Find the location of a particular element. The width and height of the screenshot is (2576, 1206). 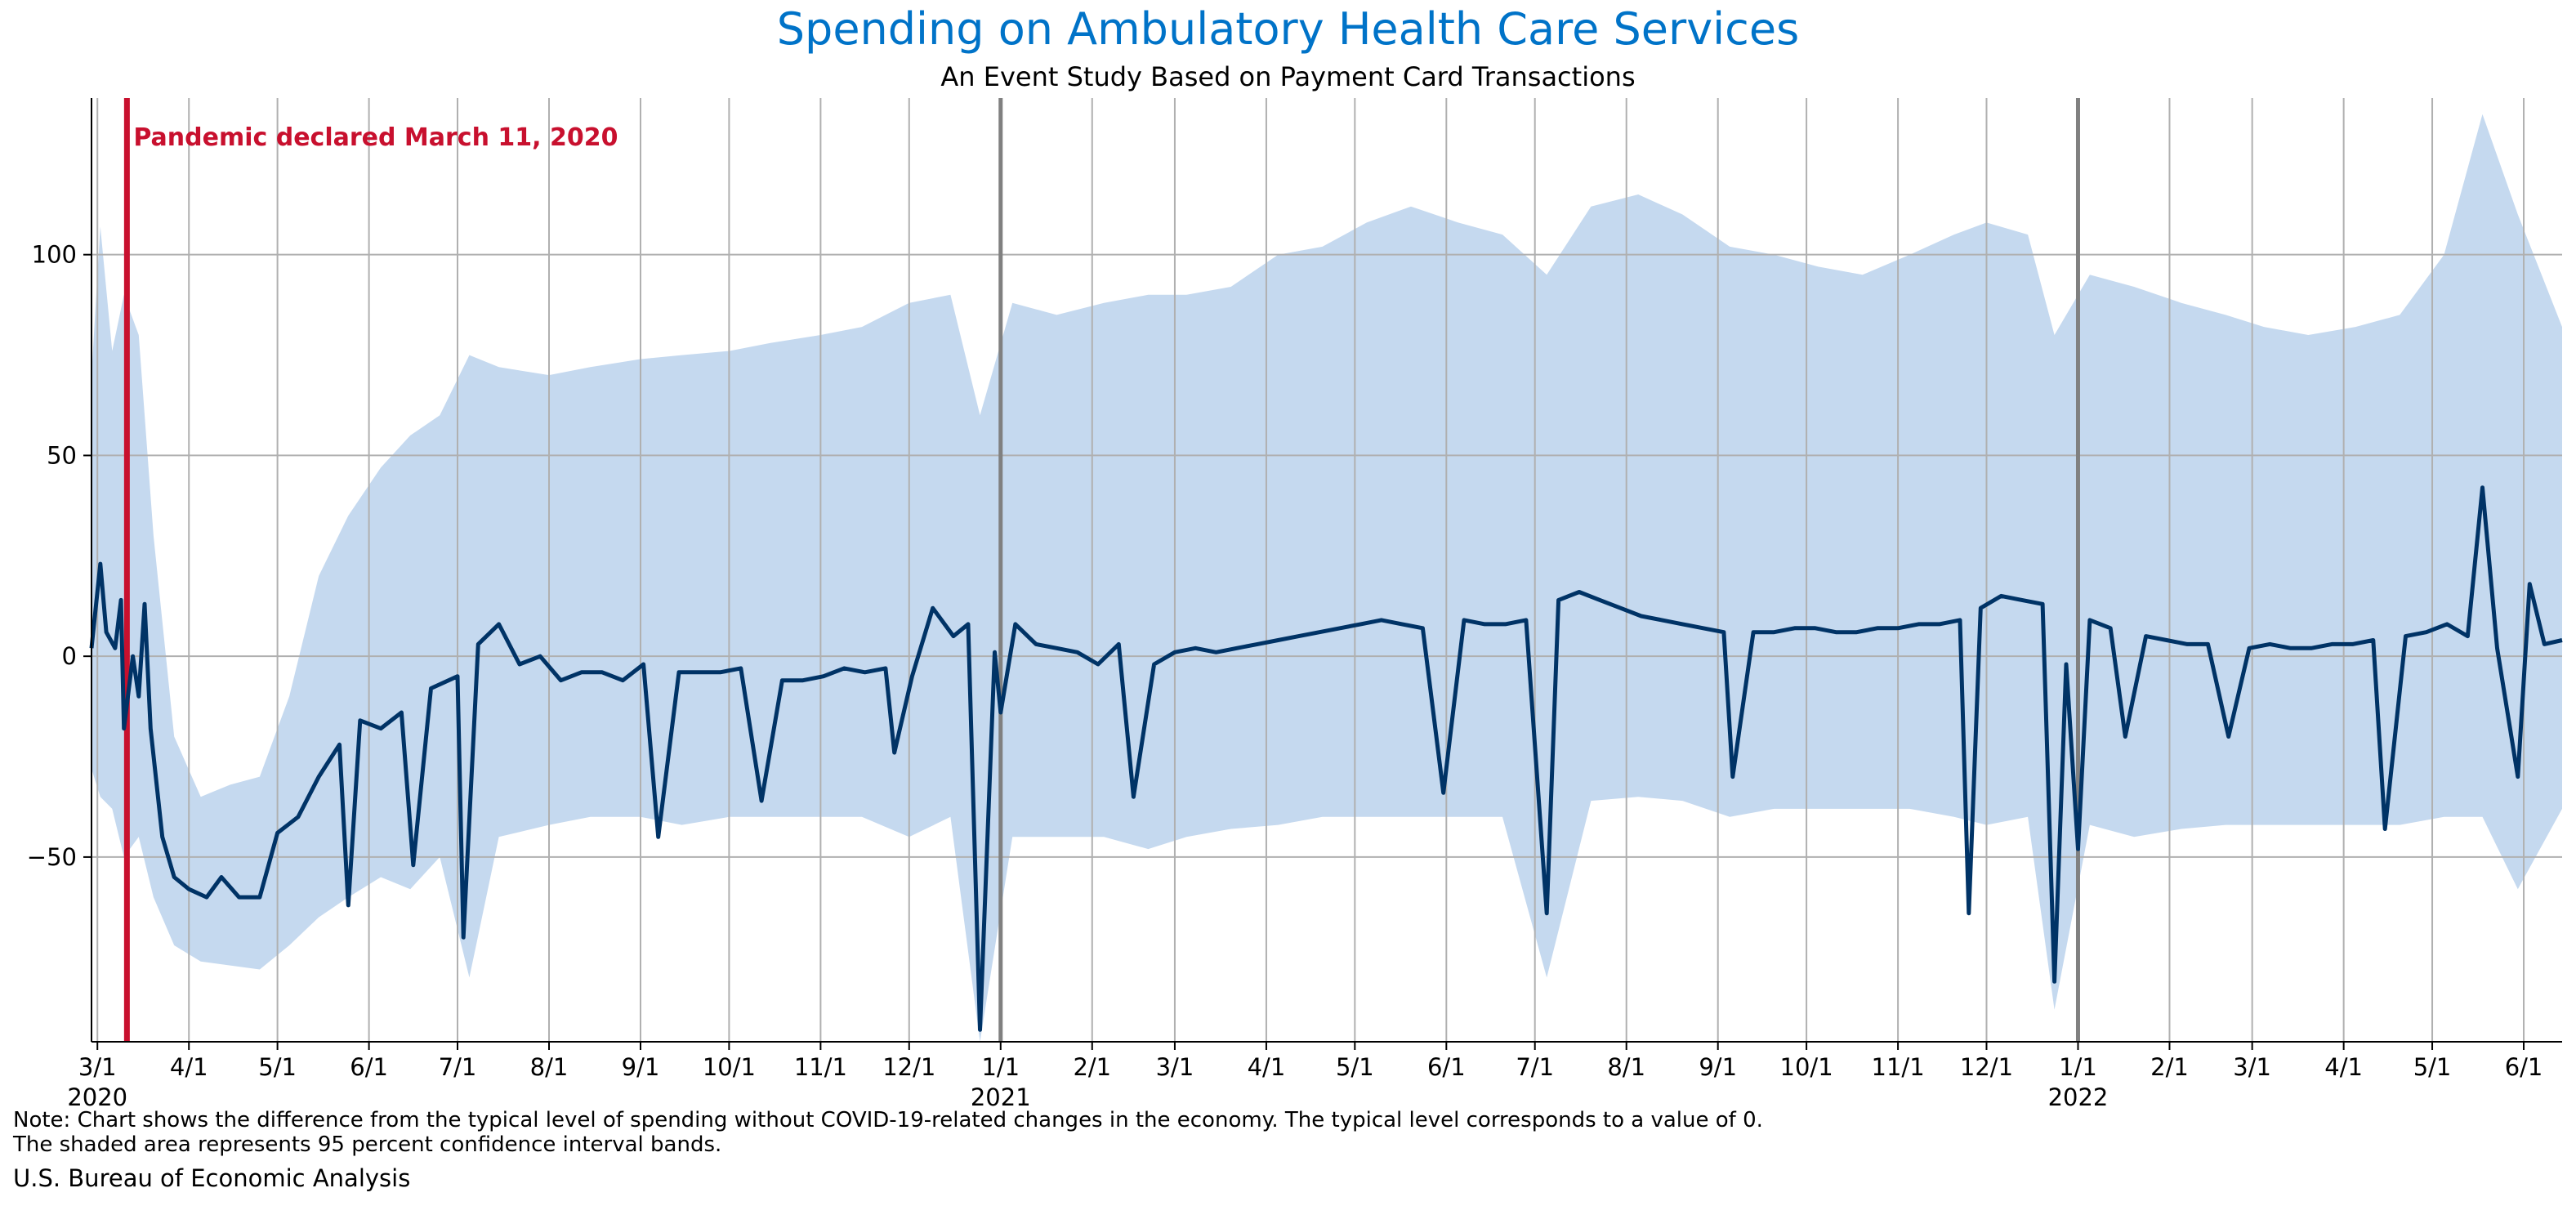

year-label: 2020 is located at coordinates (97, 1097).